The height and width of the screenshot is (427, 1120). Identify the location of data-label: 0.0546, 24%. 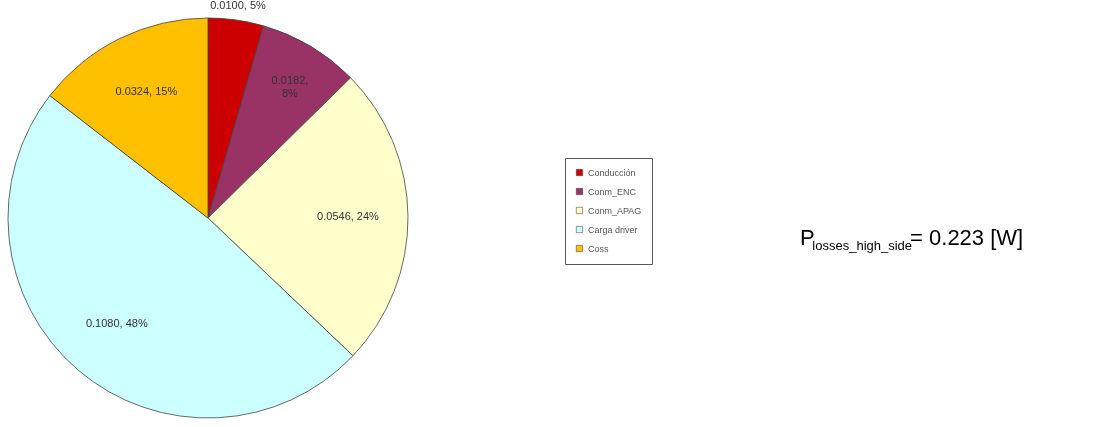
(348, 215).